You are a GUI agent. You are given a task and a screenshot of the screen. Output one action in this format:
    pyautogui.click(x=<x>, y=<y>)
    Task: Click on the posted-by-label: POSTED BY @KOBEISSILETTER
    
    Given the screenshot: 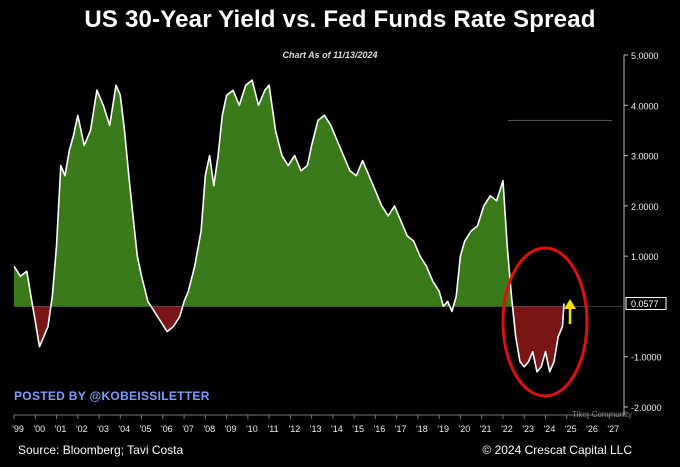 What is the action you would take?
    pyautogui.click(x=112, y=396)
    